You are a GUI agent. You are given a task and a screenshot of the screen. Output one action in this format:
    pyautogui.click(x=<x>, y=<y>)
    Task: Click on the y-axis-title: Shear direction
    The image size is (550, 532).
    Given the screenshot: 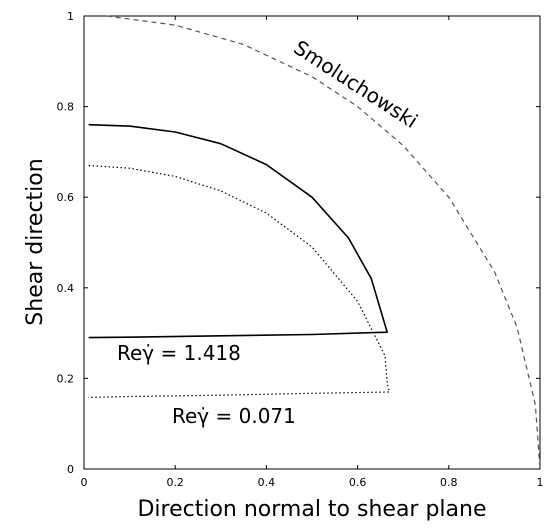 What is the action you would take?
    pyautogui.click(x=35, y=241)
    